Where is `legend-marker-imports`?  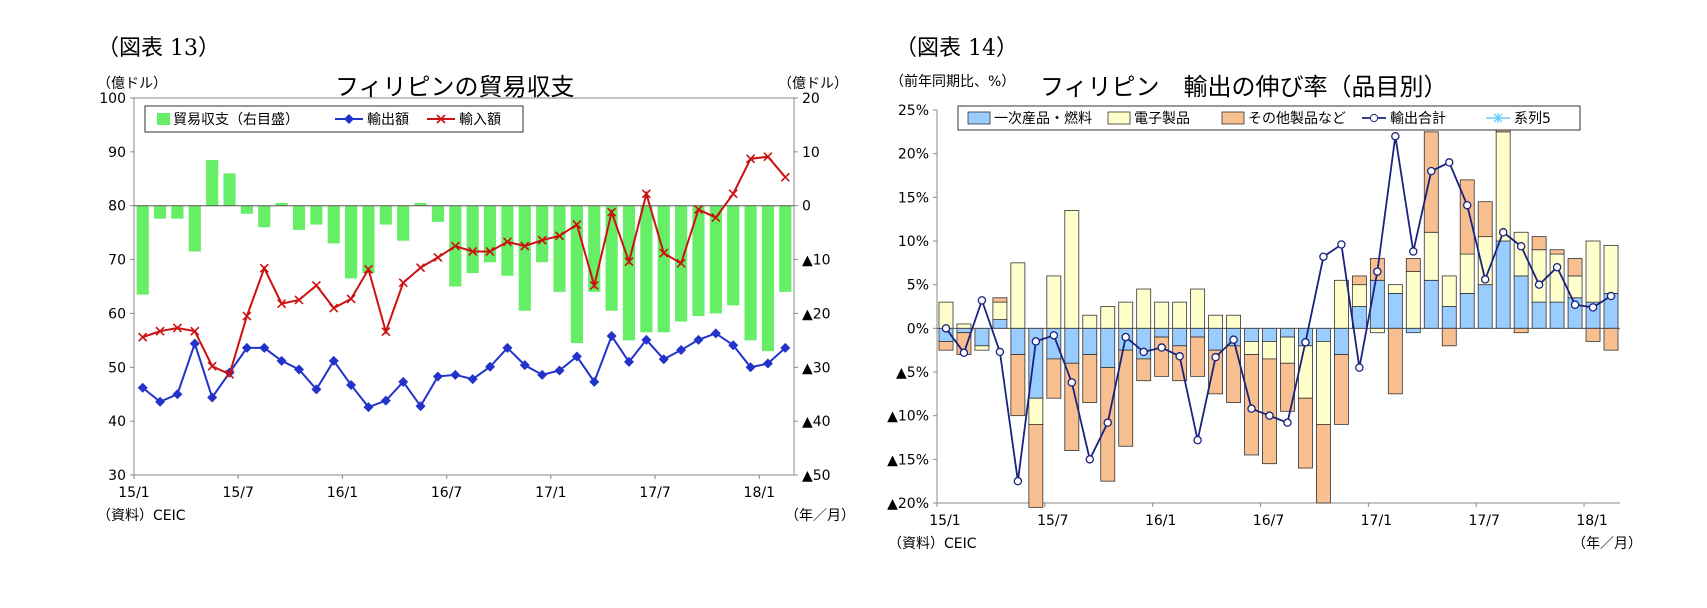
legend-marker-imports is located at coordinates (441, 119).